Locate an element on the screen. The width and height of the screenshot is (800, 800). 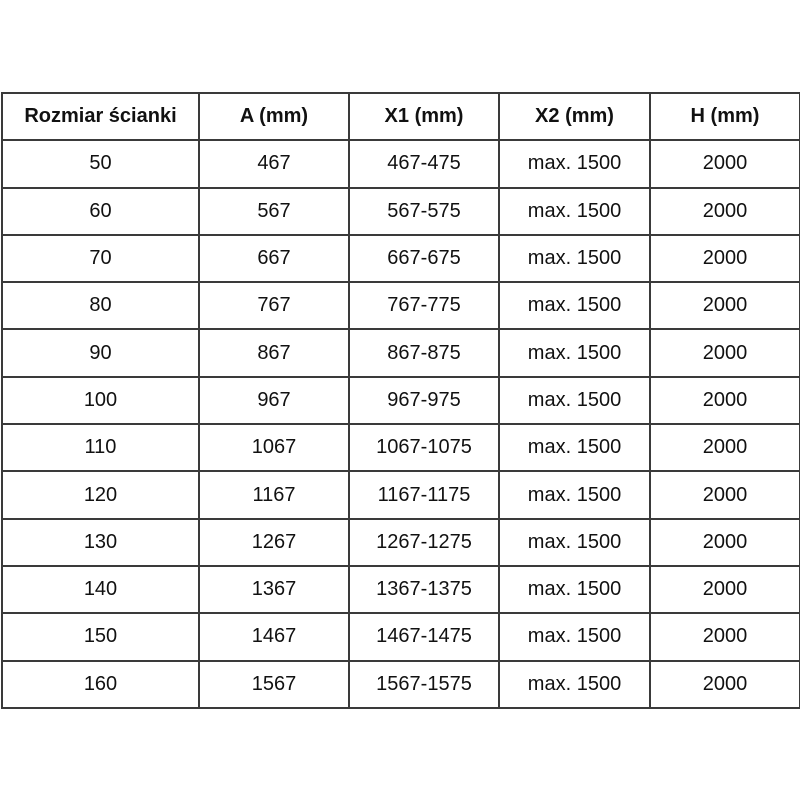
table-cell: 140 is located at coordinates (100, 589).